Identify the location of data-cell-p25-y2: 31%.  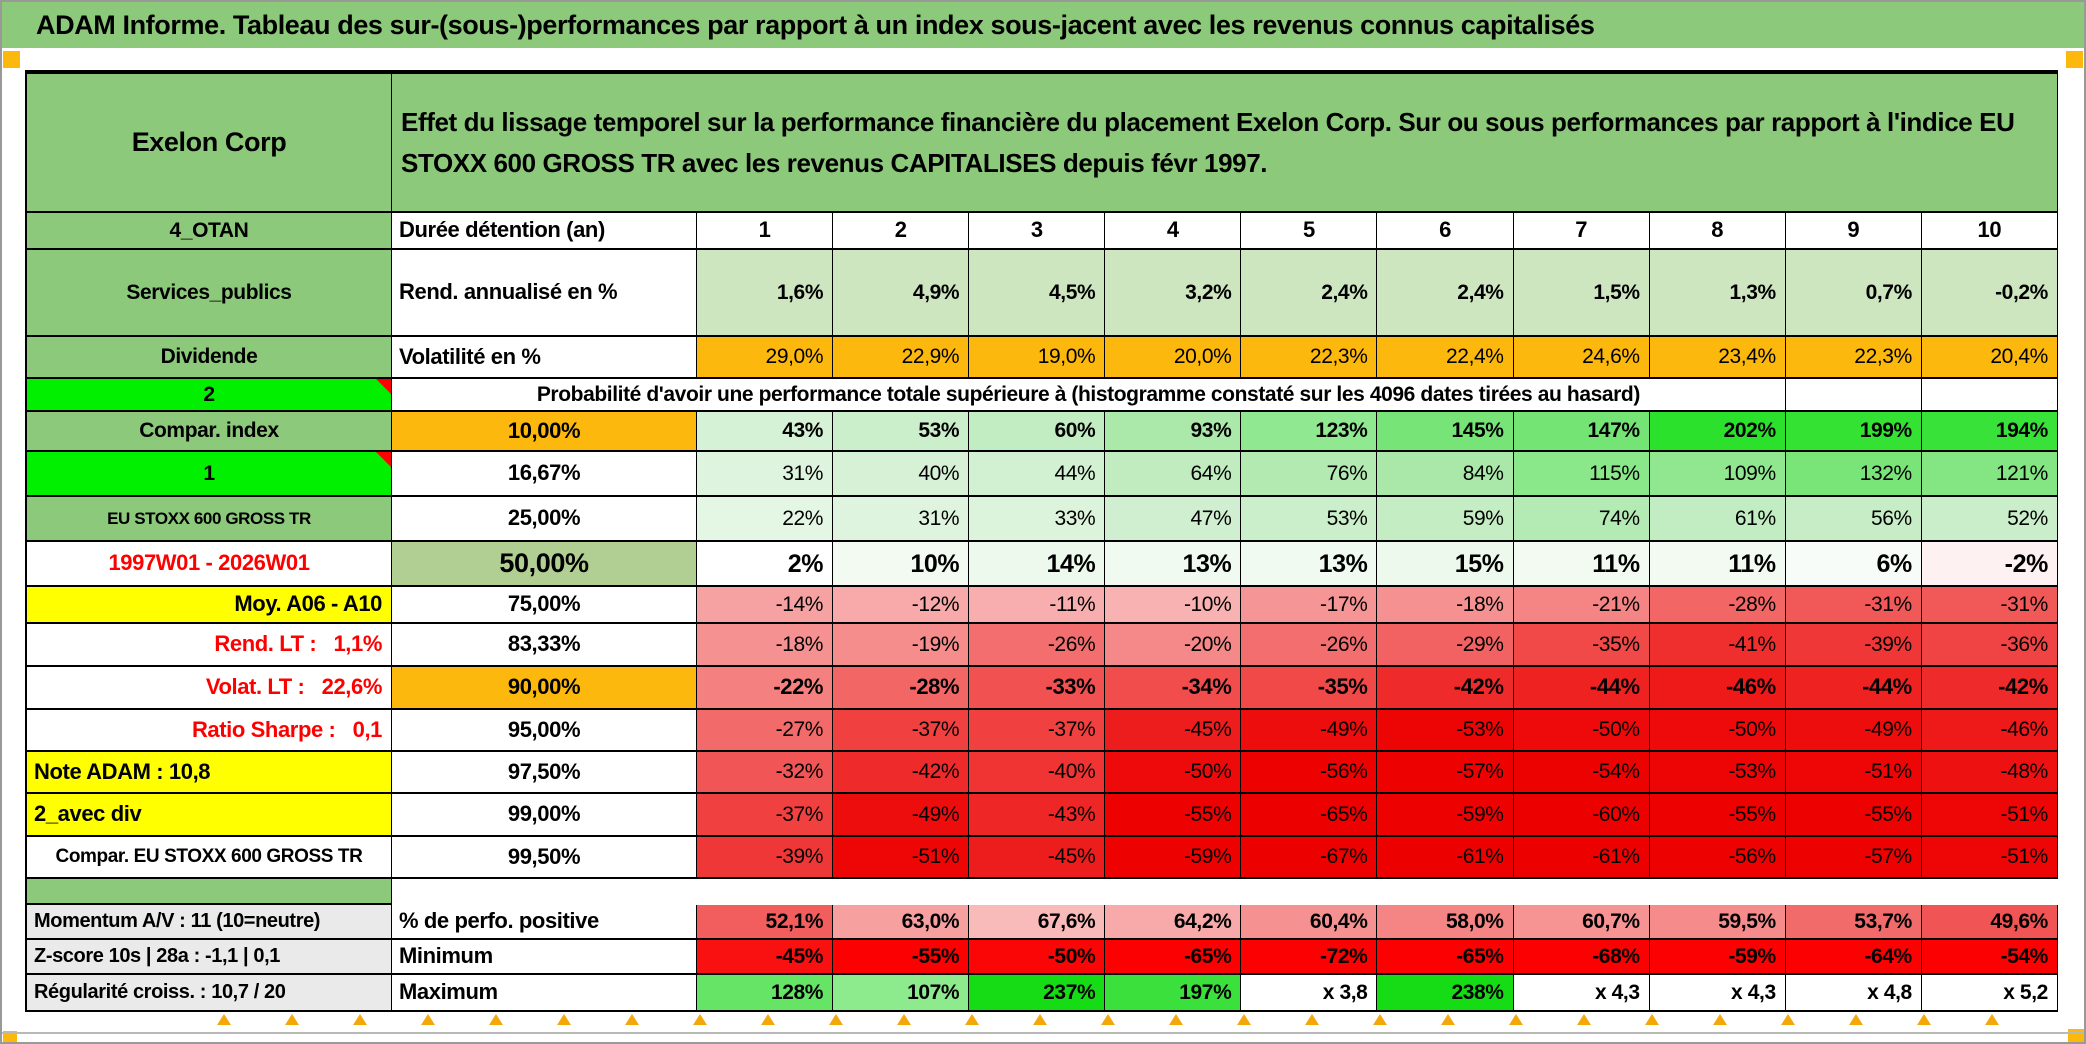
(901, 519).